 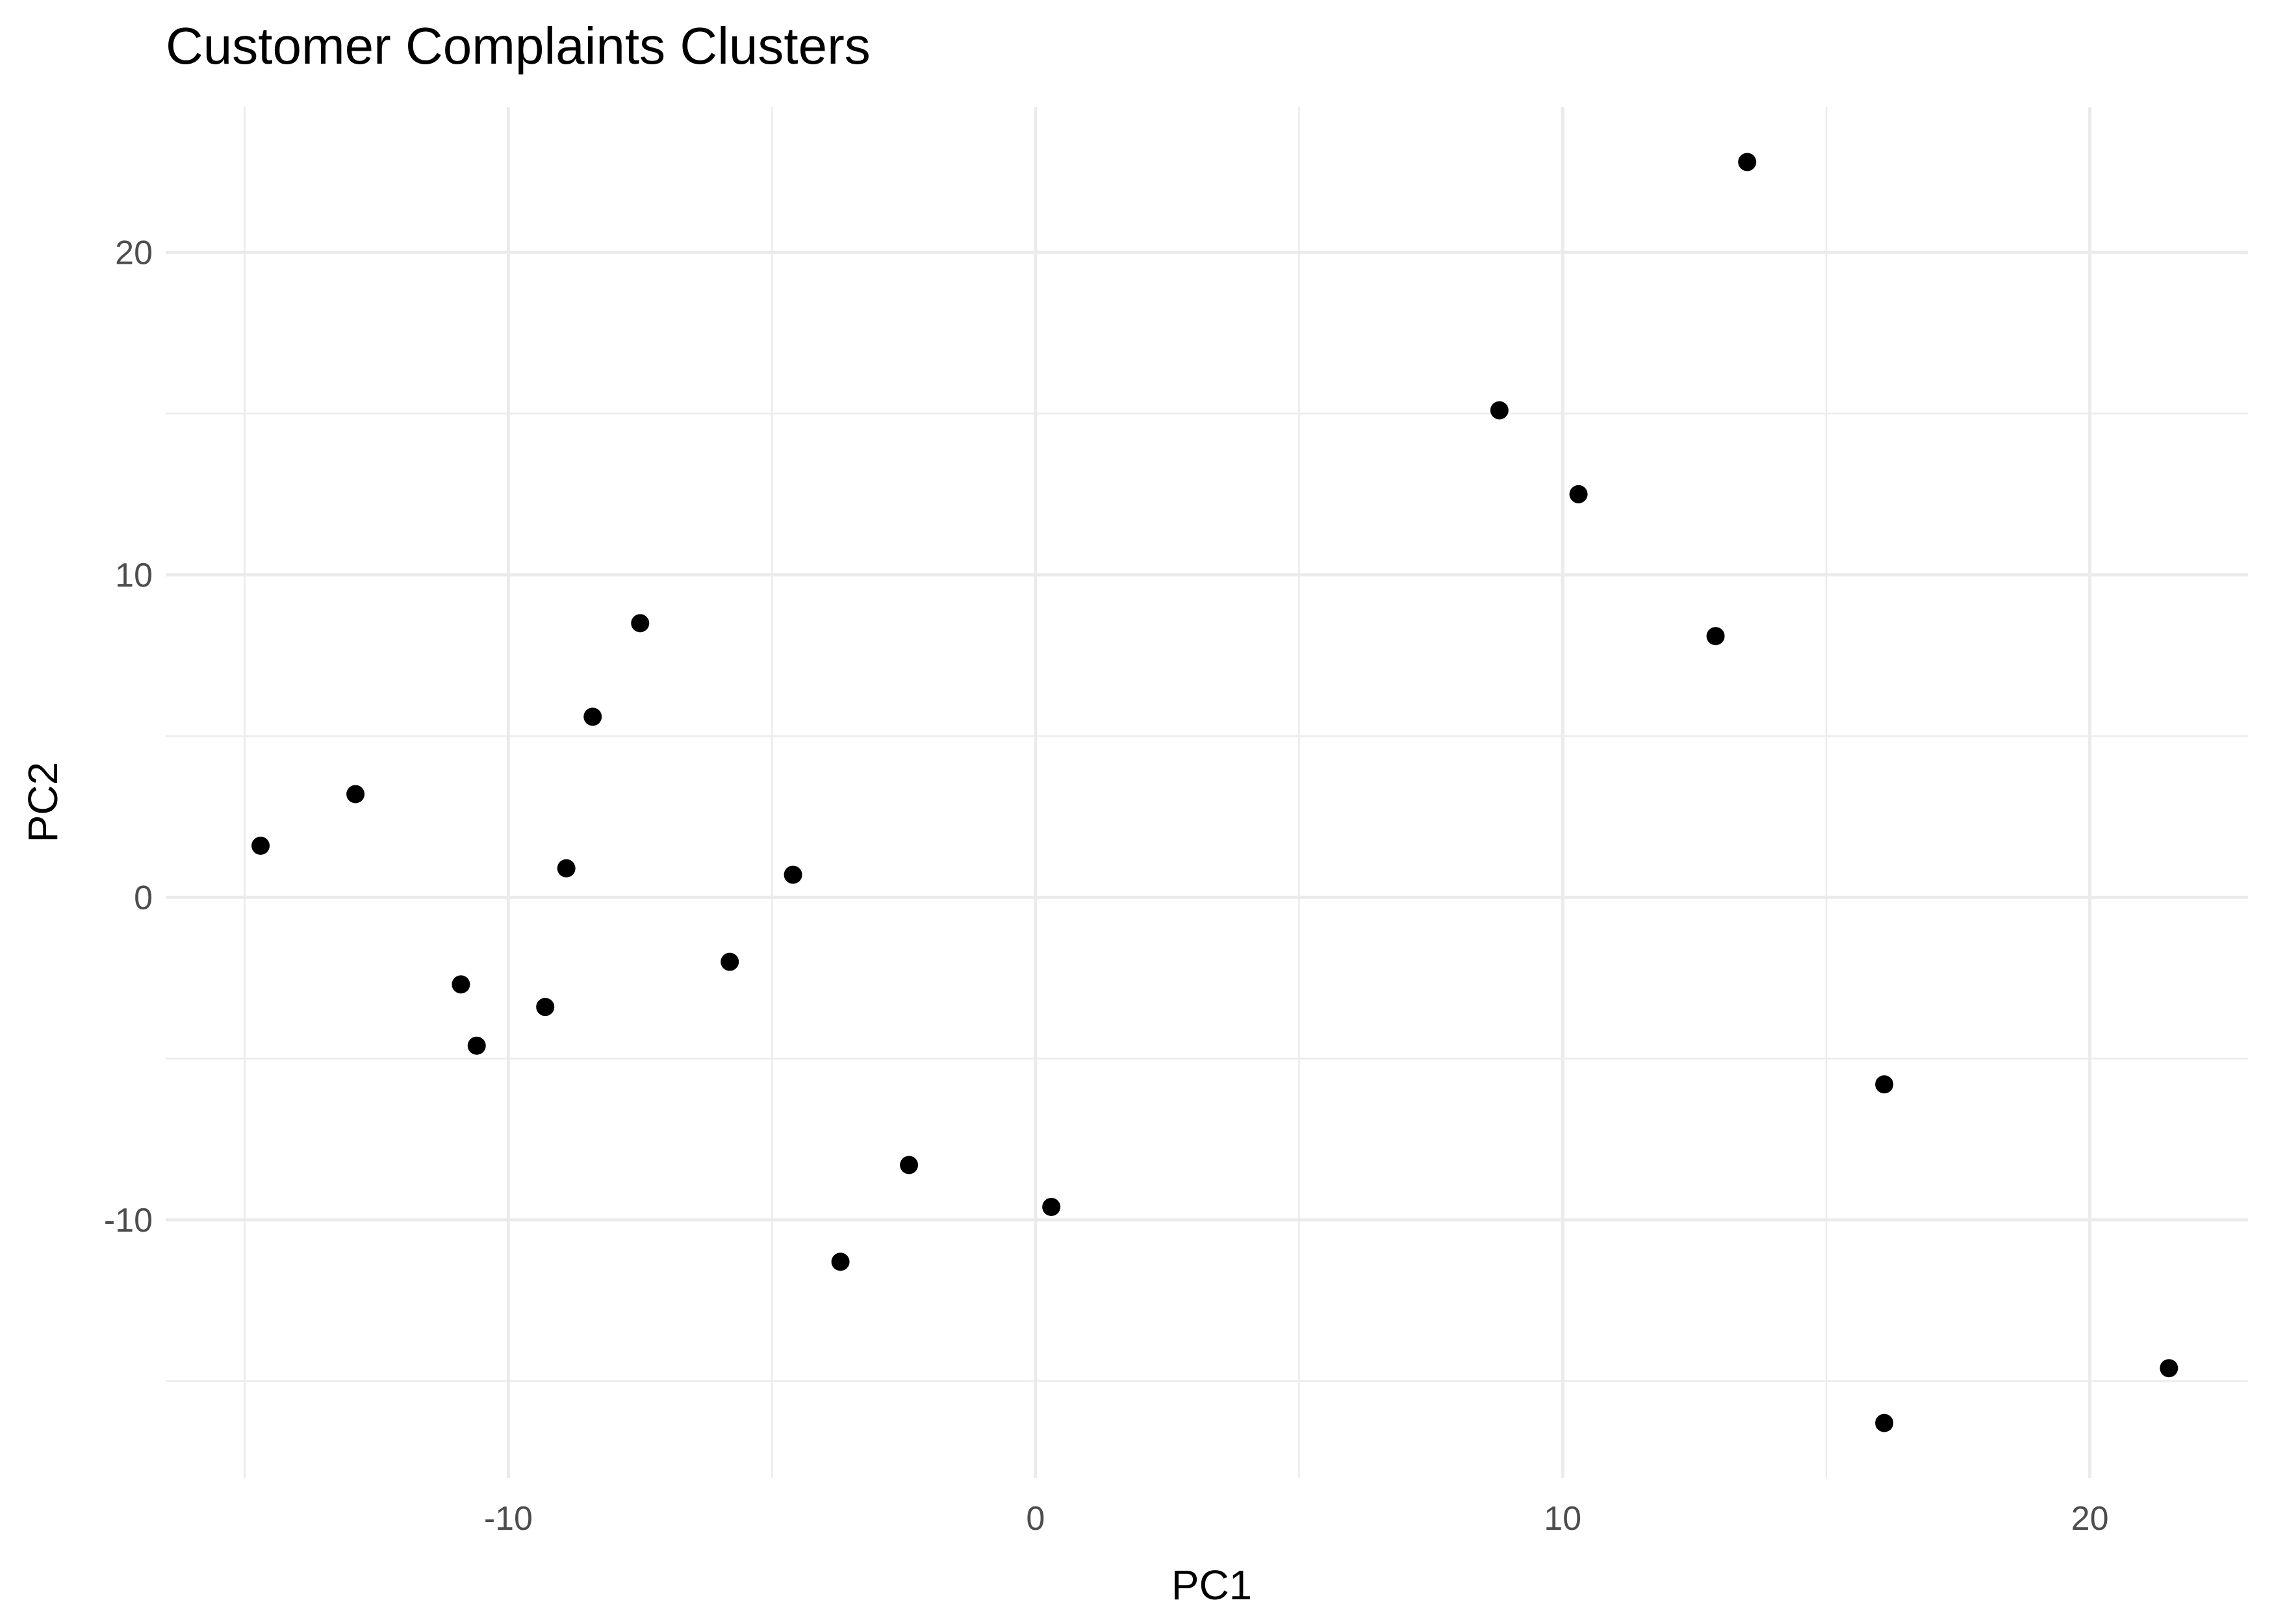 What do you see at coordinates (128, 1220) in the screenshot?
I see `y-tick-label: -10` at bounding box center [128, 1220].